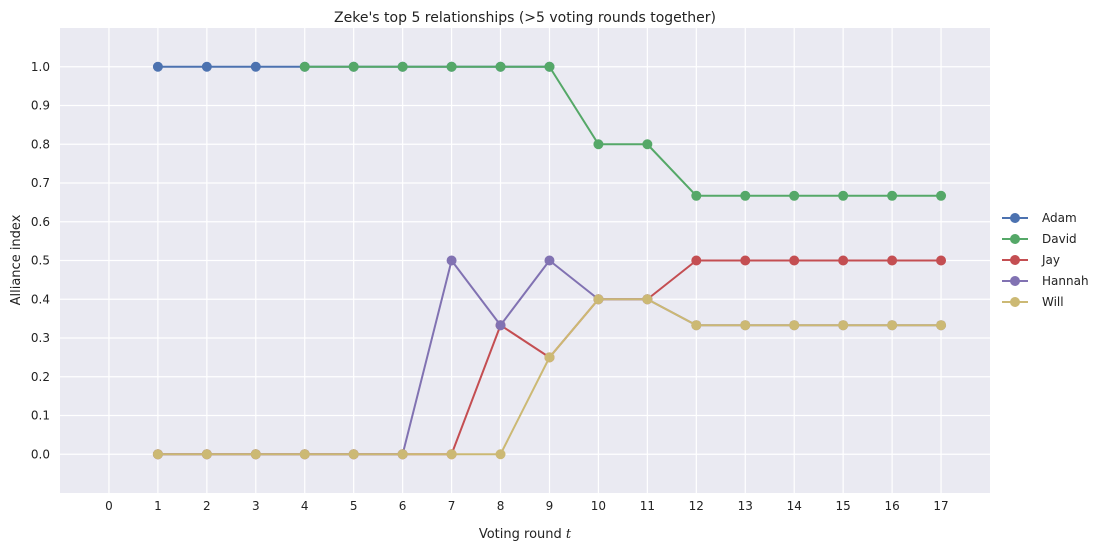 The height and width of the screenshot is (552, 1105). What do you see at coordinates (40, 338) in the screenshot?
I see `y-tick-label: 0.3` at bounding box center [40, 338].